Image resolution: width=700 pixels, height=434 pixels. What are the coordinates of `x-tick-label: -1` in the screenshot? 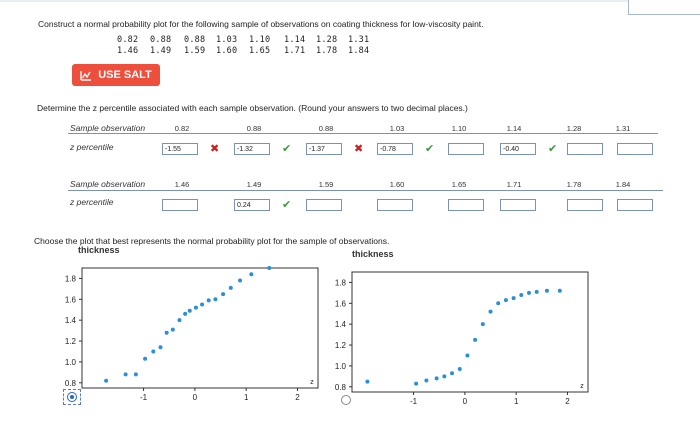 It's located at (144, 397).